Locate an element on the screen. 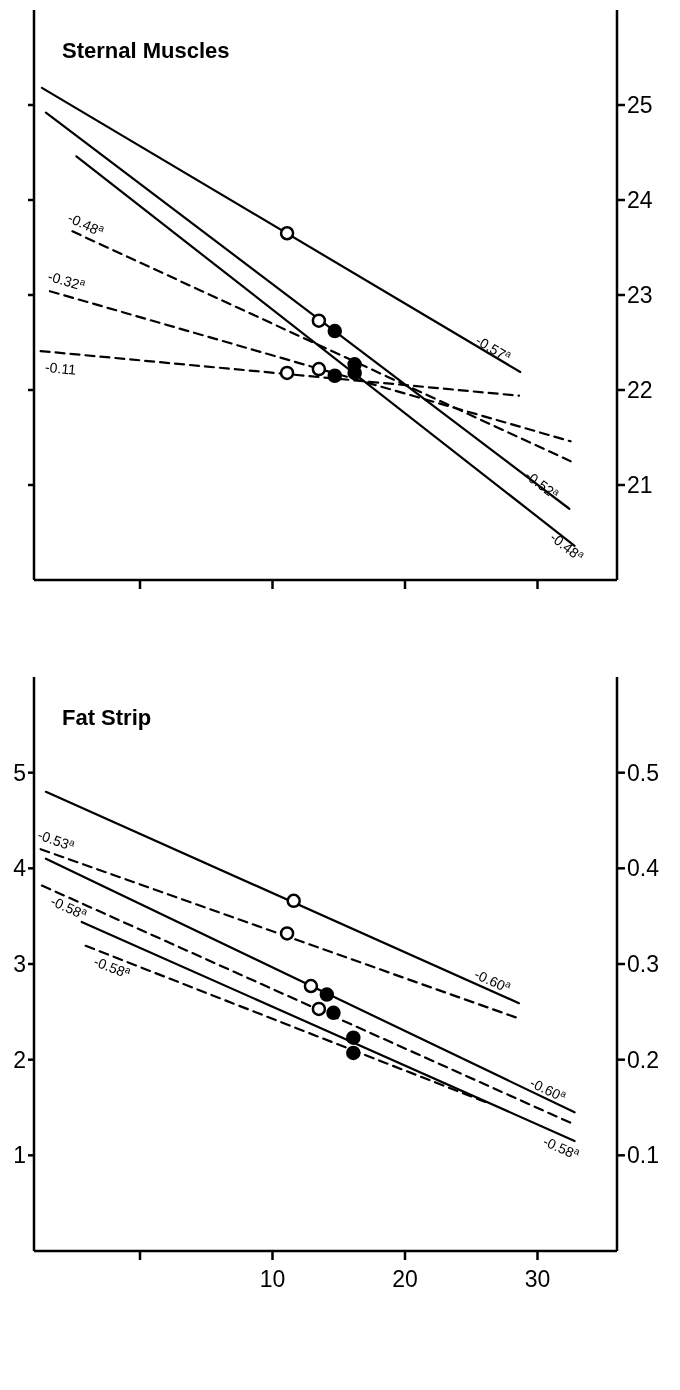 The image size is (680, 1390). annotation: -0.32$^{a}$ is located at coordinates (67, 280).